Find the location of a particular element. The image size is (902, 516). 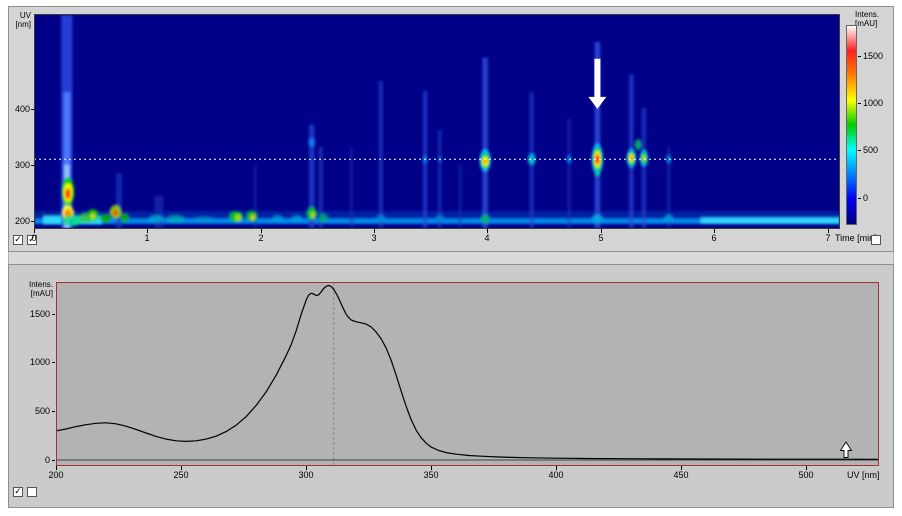

heatmap-y-tick-label: 300 is located at coordinates (22, 164).